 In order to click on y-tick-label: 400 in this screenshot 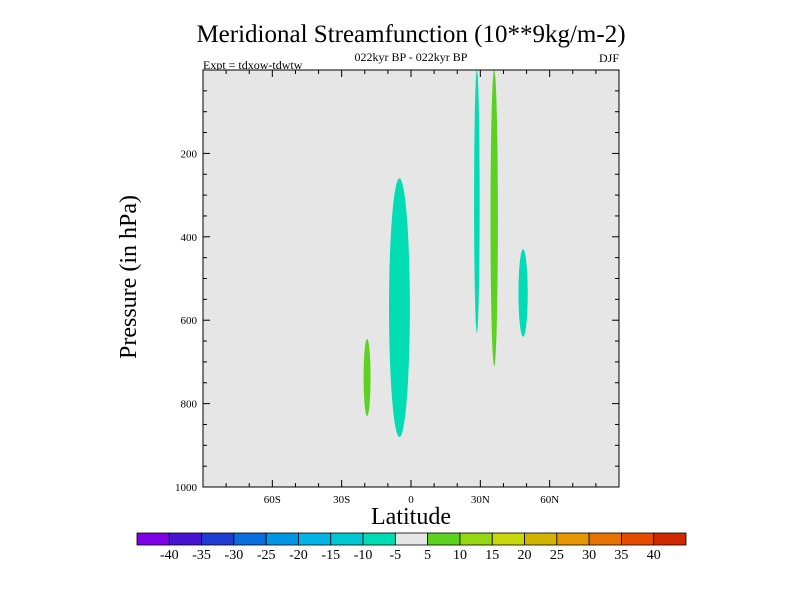, I will do `click(189, 238)`.